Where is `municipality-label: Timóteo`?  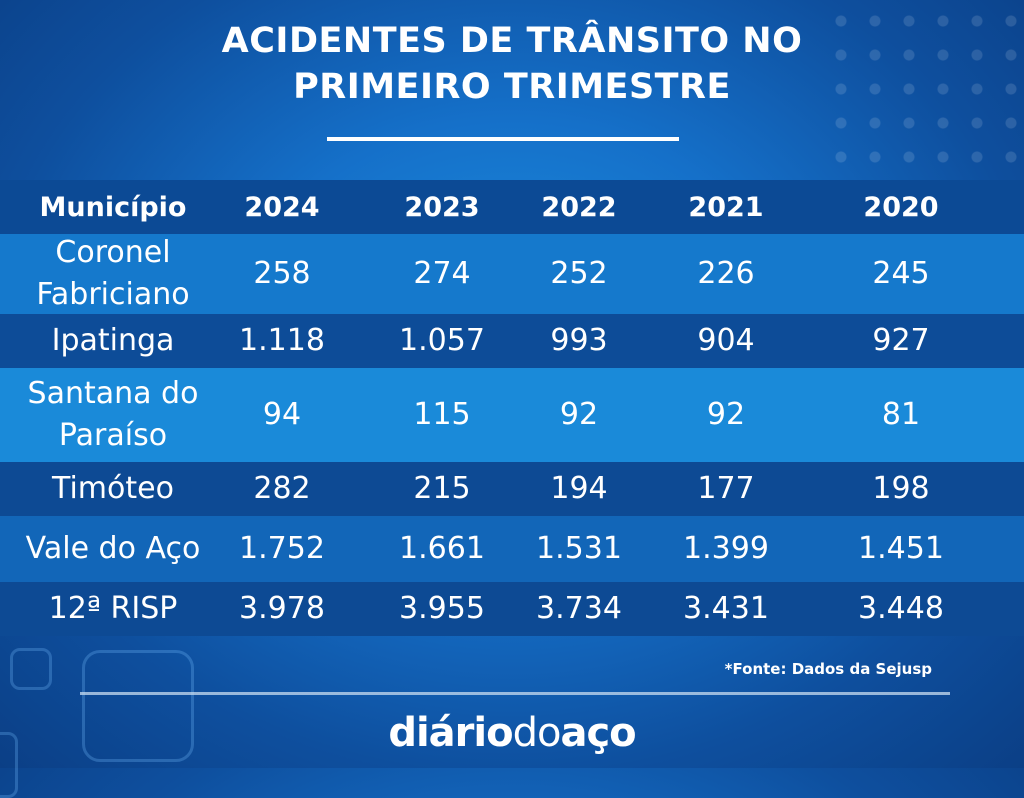 municipality-label: Timóteo is located at coordinates (113, 489).